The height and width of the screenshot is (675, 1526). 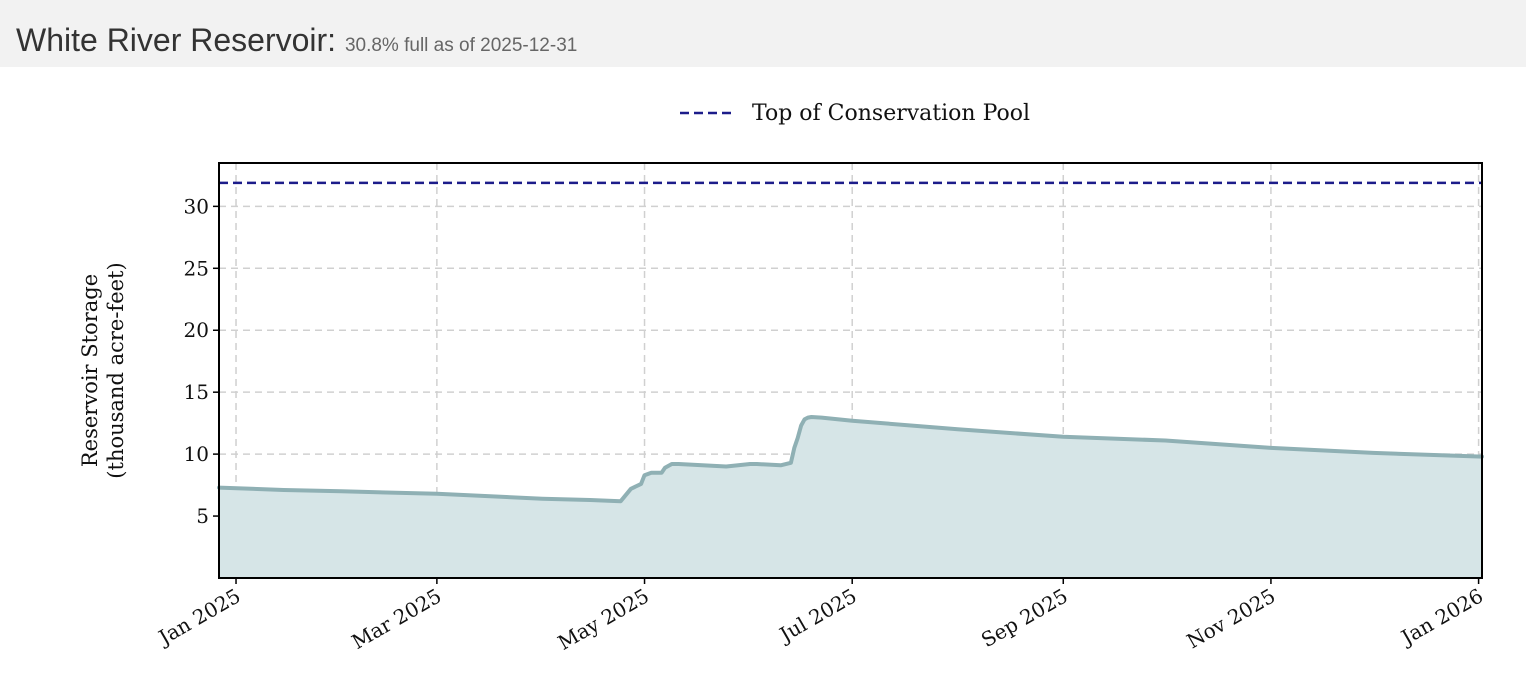 I want to click on y-axis-label-line: (thousand acre-feet), so click(x=116, y=370).